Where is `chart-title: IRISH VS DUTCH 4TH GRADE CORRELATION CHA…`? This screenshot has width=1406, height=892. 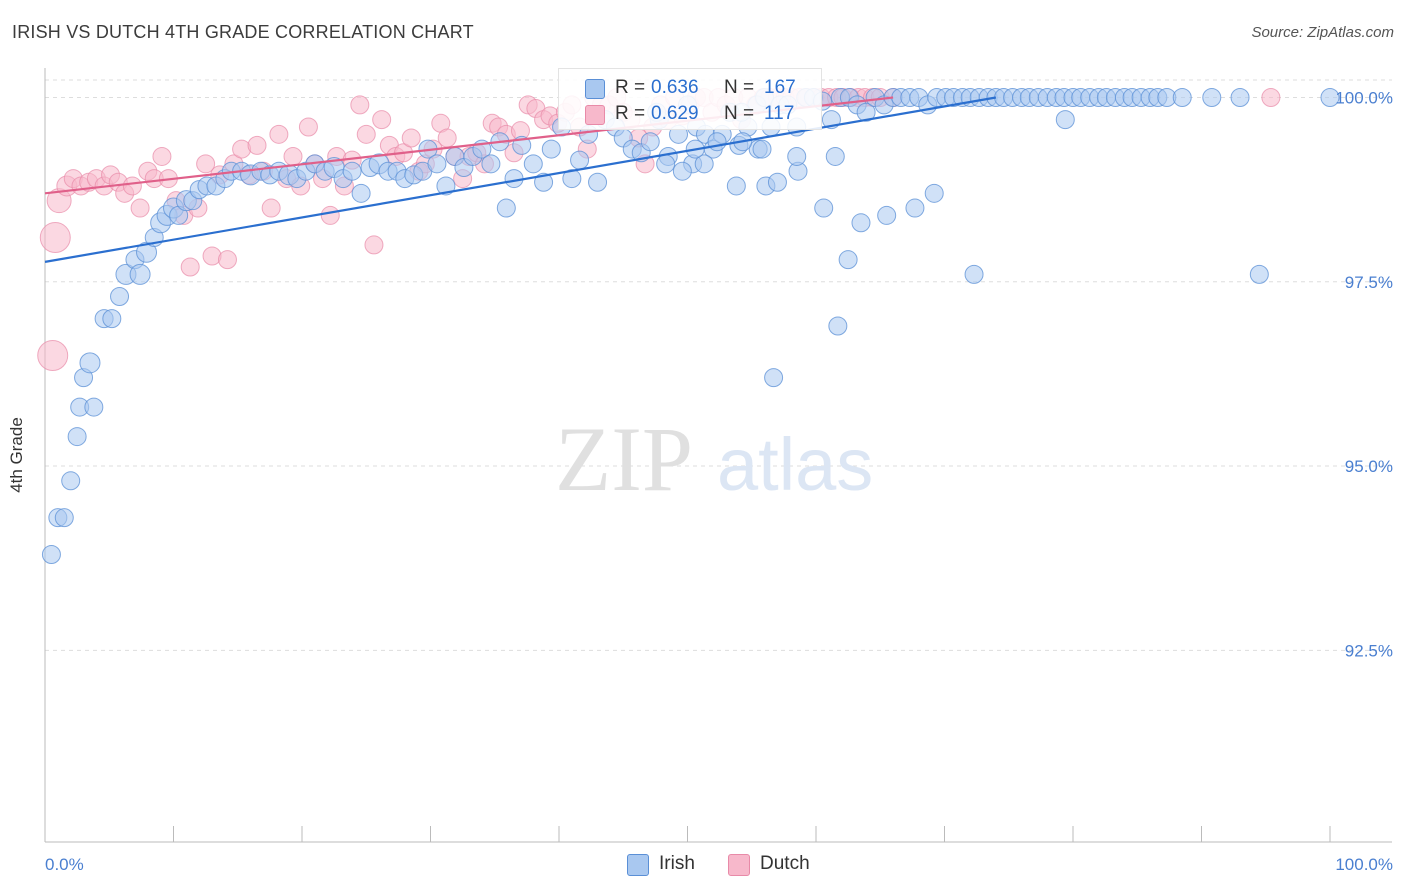
chart-title: IRISH VS DUTCH 4TH GRADE CORRELATION CHA… is located at coordinates (243, 32).